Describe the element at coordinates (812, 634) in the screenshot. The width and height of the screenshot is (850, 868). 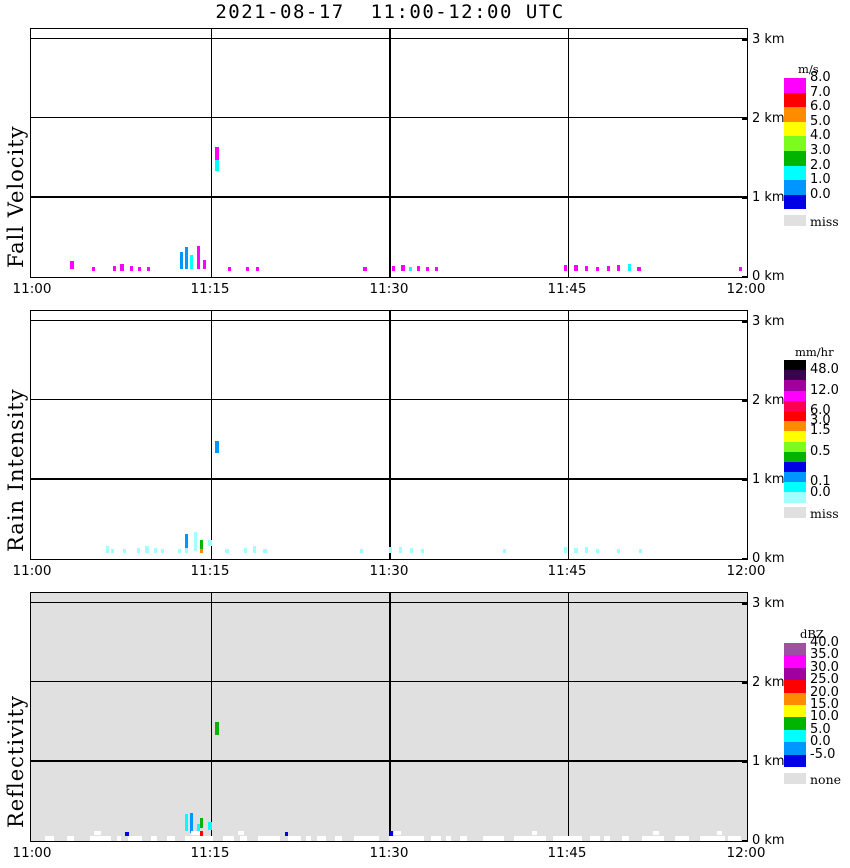
I see `colorbar-3-units: dBZ` at that location.